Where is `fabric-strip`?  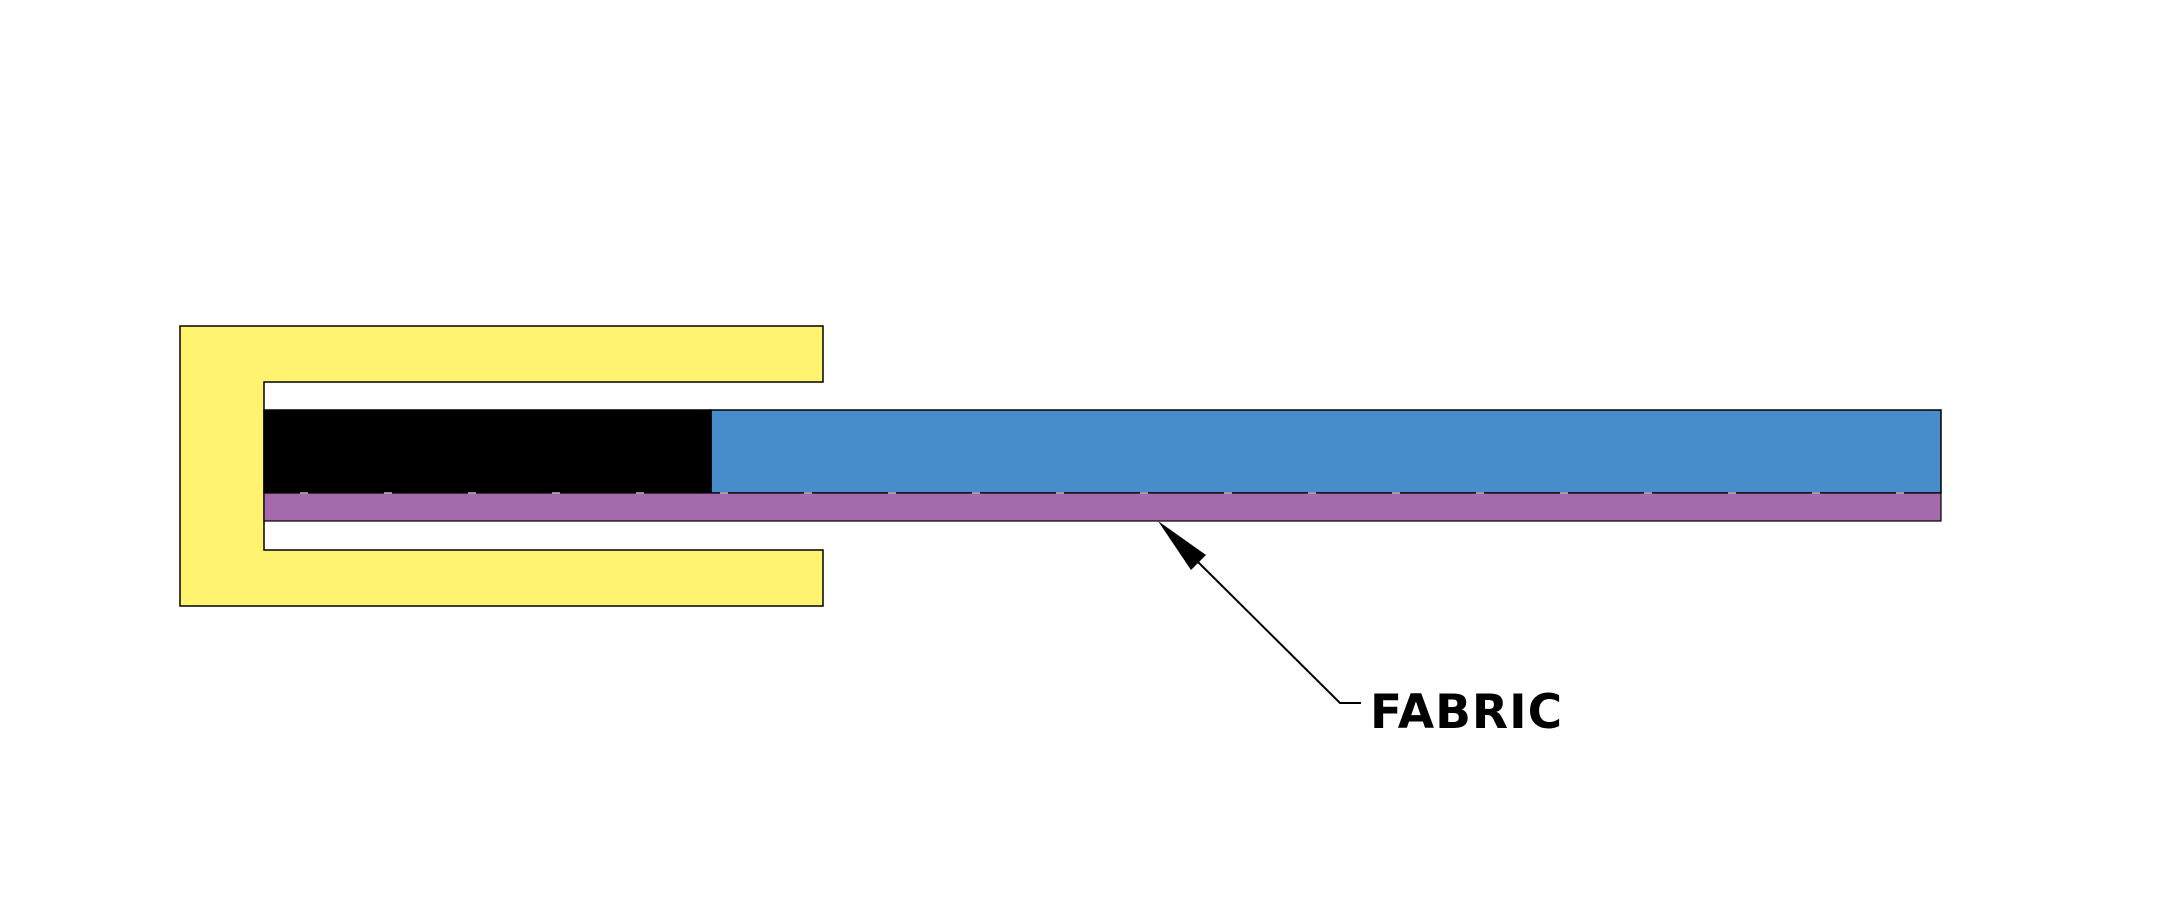
fabric-strip is located at coordinates (1102, 507).